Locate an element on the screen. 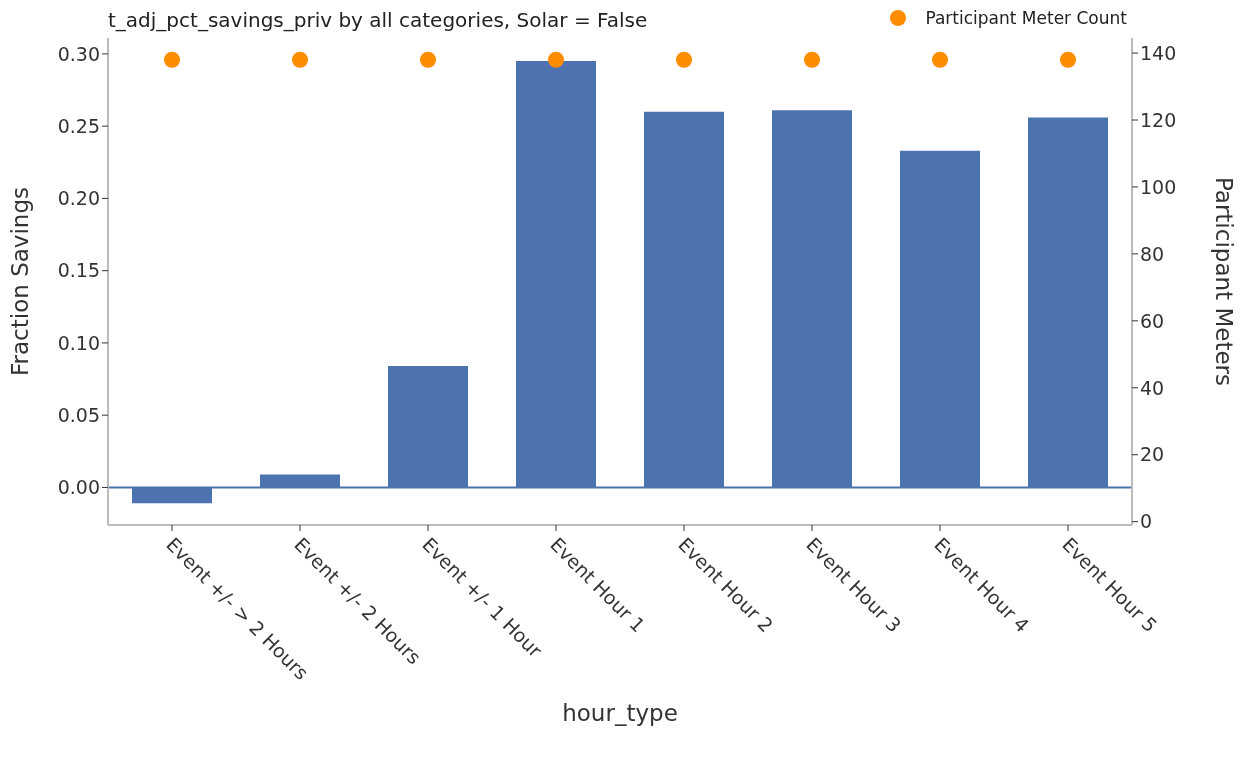 Image resolution: width=1245 pixels, height=757 pixels. y-tick-label: 0.00 is located at coordinates (78, 487).